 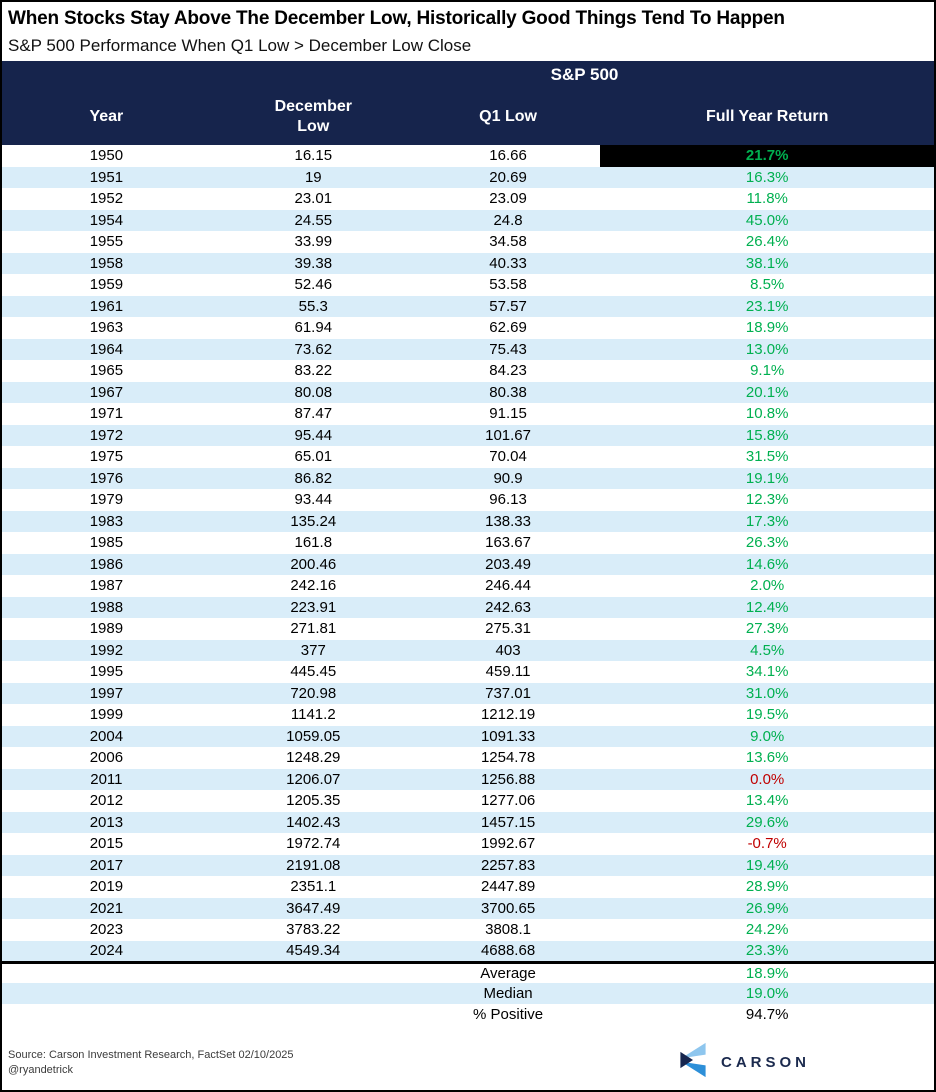 What do you see at coordinates (106, 328) in the screenshot?
I see `year-cell: 1963` at bounding box center [106, 328].